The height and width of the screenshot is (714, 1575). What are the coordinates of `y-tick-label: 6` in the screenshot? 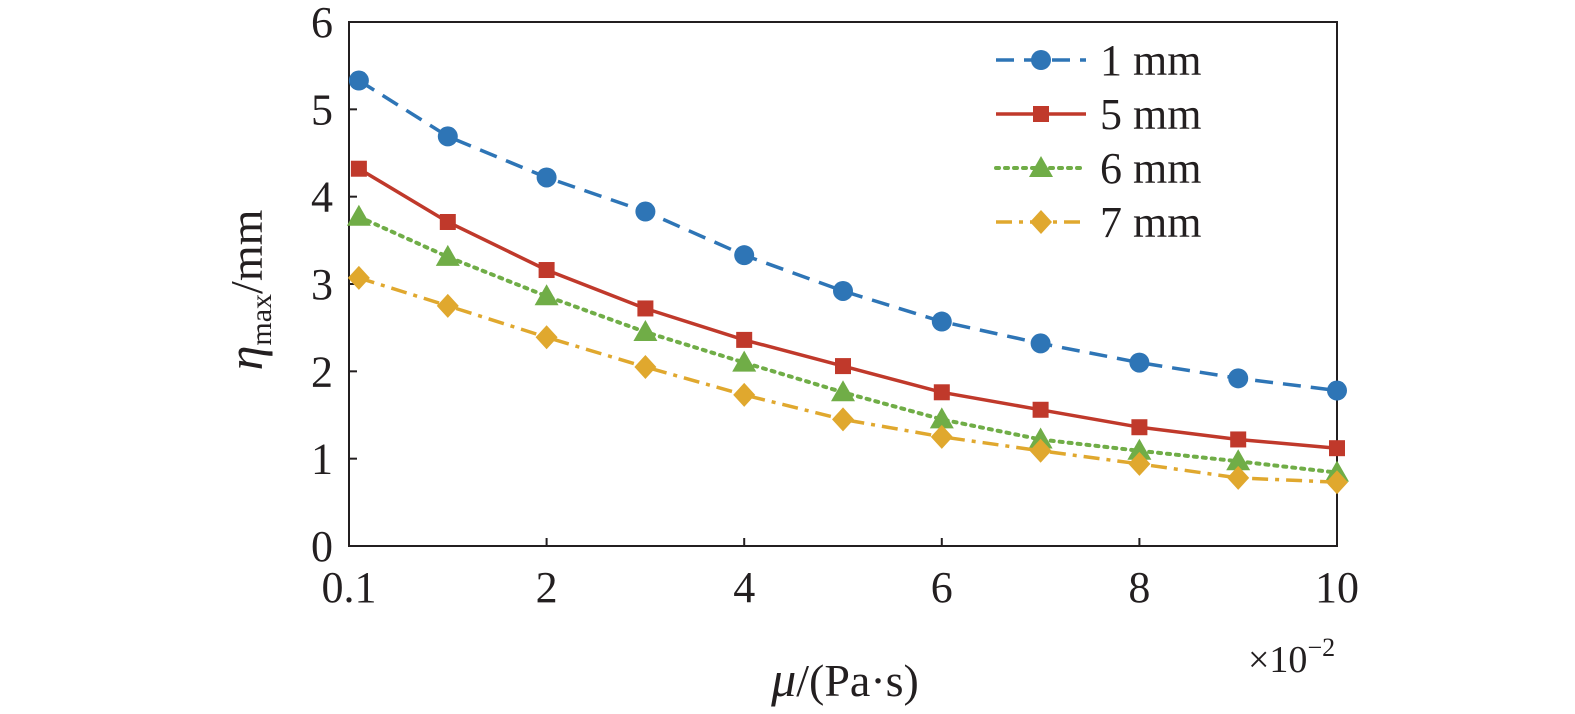 It's located at (322, 23).